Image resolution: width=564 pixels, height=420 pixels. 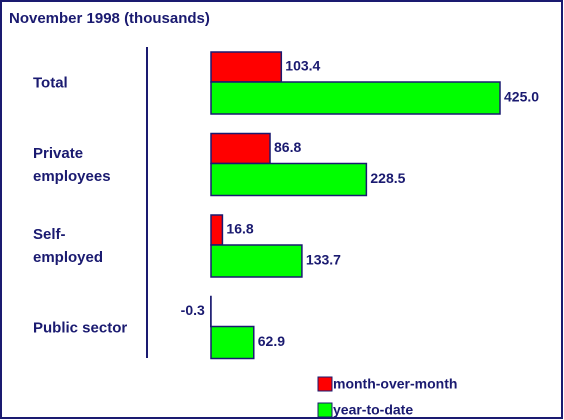 What do you see at coordinates (193, 310) in the screenshot?
I see `value-label: -0.3` at bounding box center [193, 310].